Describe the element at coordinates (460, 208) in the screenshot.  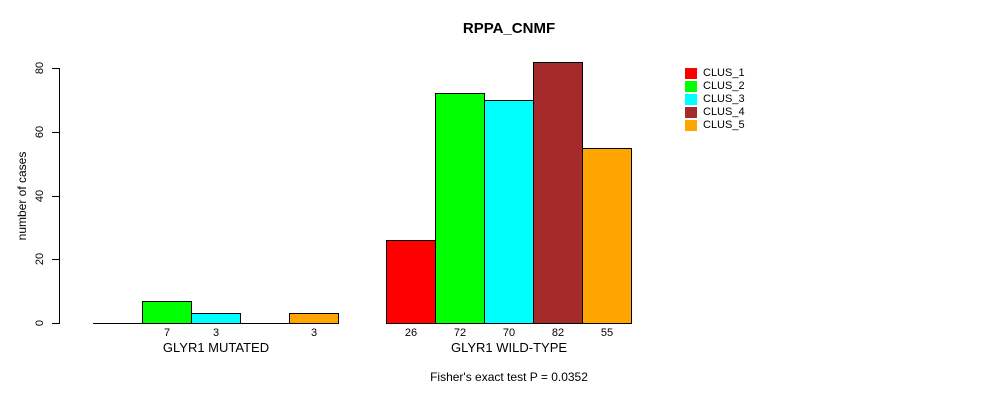
I see `bar-clus_2-group2` at that location.